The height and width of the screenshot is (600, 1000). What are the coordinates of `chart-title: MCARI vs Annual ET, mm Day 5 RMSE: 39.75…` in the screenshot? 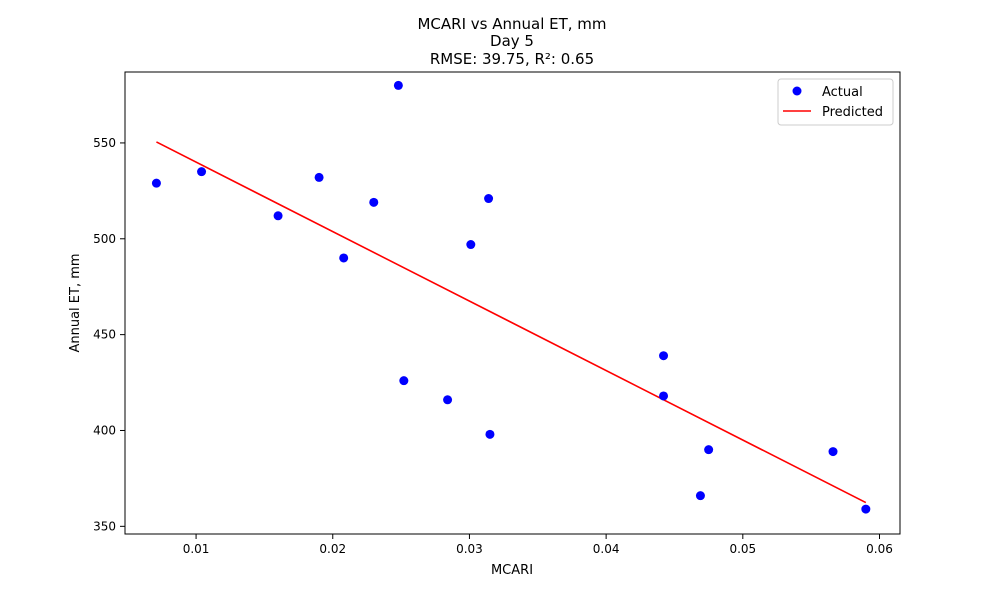 It's located at (511, 41).